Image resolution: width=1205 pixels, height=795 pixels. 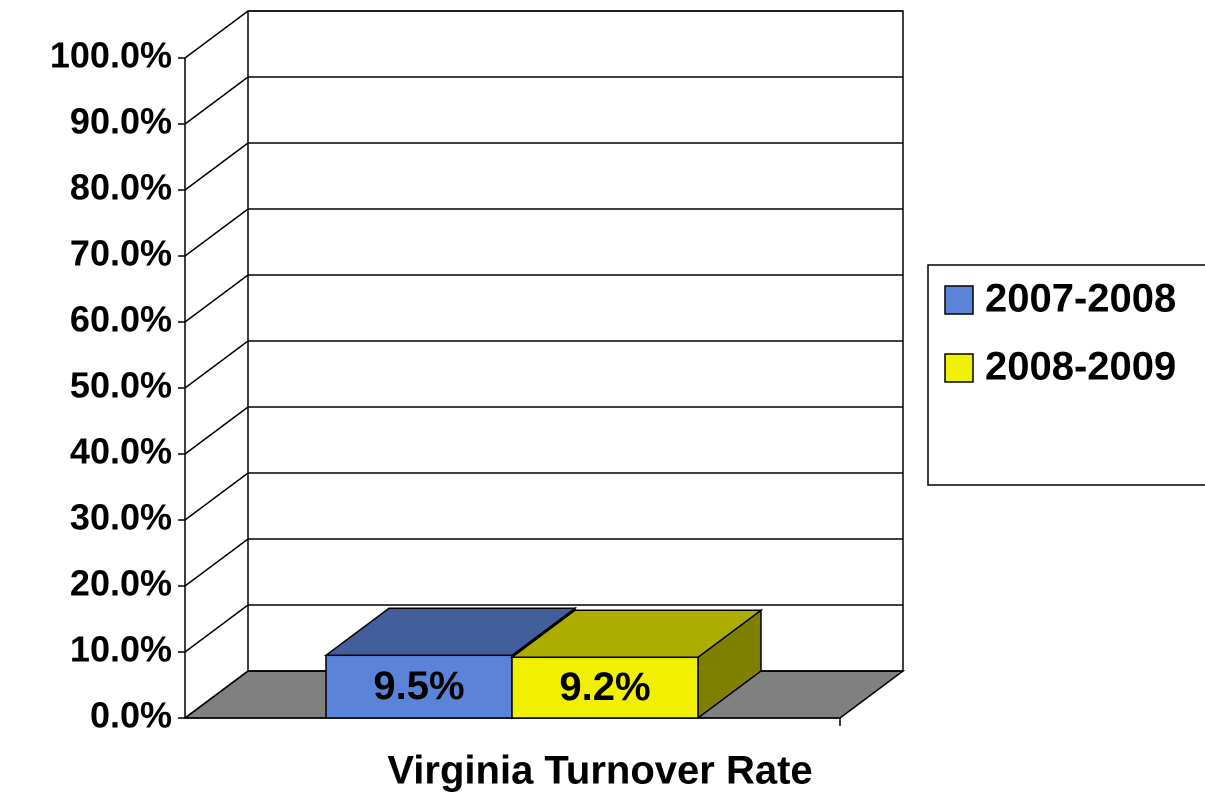 What do you see at coordinates (121, 517) in the screenshot?
I see `y-tick-label: 30.0%` at bounding box center [121, 517].